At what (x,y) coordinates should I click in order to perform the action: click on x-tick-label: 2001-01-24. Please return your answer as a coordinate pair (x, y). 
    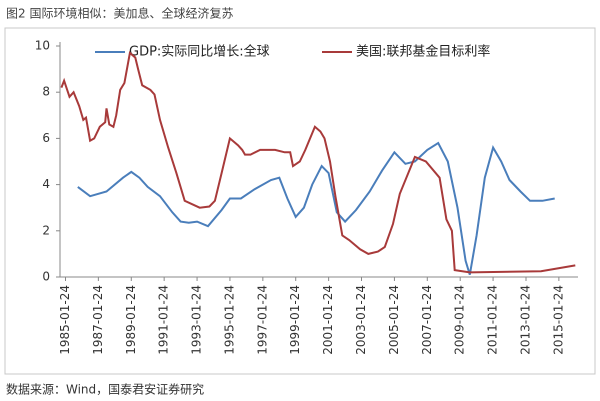
    Looking at the image, I should click on (328, 320).